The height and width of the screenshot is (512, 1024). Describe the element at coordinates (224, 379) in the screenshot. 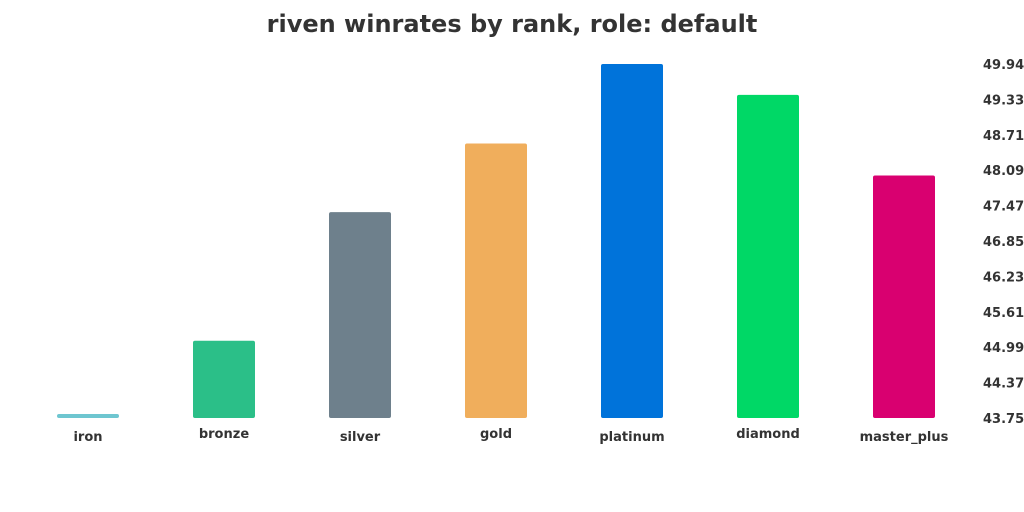

I see `bar-bronze` at that location.